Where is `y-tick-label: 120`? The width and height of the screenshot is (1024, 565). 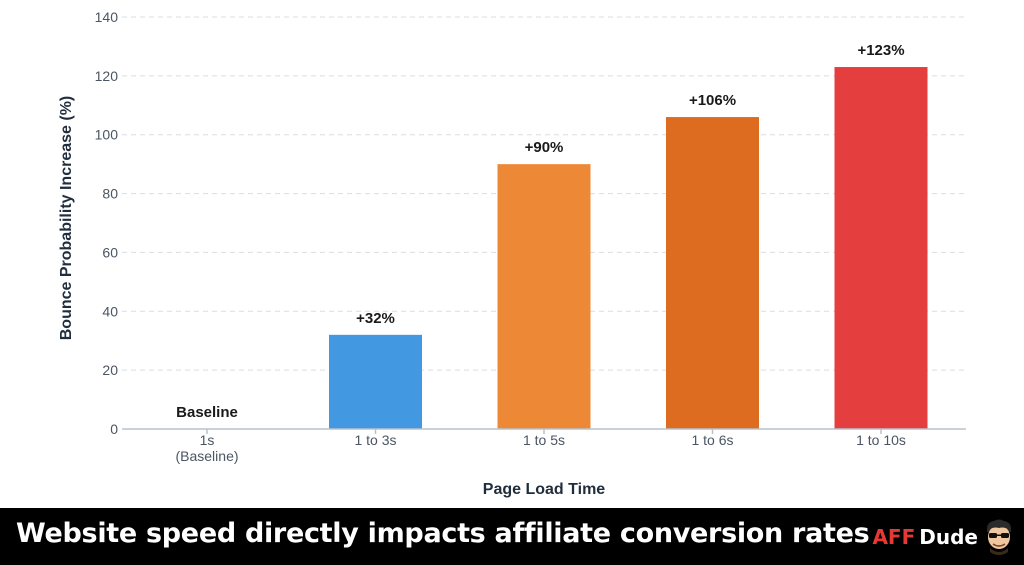
y-tick-label: 120 is located at coordinates (107, 76).